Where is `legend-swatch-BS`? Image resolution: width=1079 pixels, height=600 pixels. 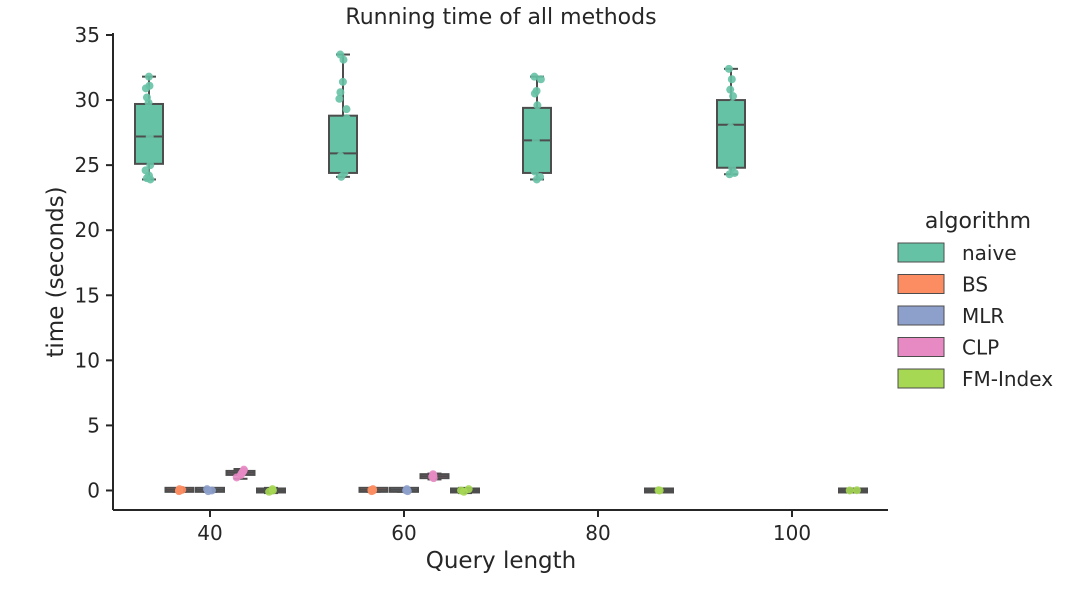 legend-swatch-BS is located at coordinates (921, 284).